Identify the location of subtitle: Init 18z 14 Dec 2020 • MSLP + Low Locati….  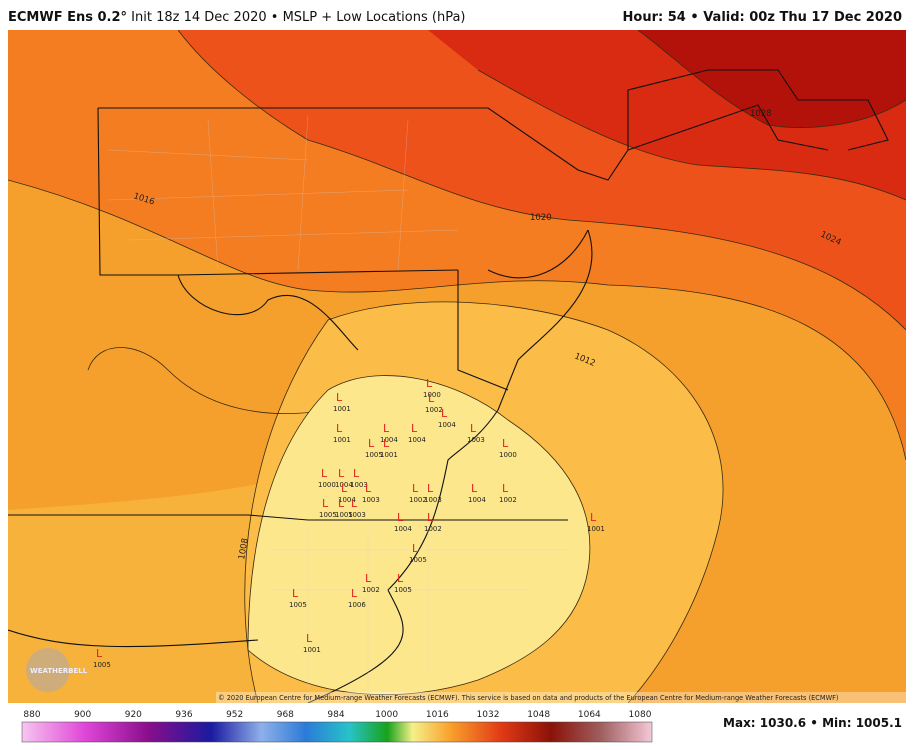
(298, 17).